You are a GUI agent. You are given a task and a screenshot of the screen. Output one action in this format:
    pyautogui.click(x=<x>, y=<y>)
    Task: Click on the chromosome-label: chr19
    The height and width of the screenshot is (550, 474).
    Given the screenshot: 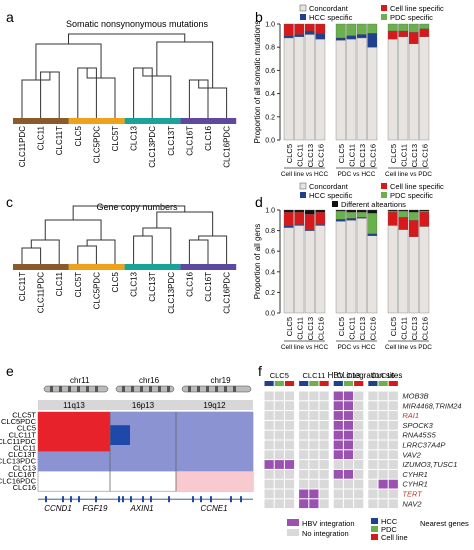 What is the action you would take?
    pyautogui.click(x=221, y=380)
    